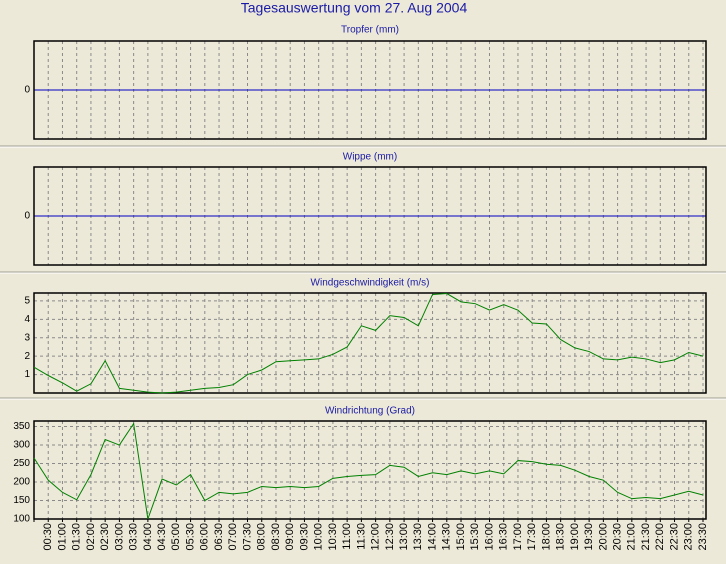 This screenshot has width=726, height=564. What do you see at coordinates (354, 8) in the screenshot?
I see `page-title: Tagesauswertung vom 27. Aug 2004` at bounding box center [354, 8].